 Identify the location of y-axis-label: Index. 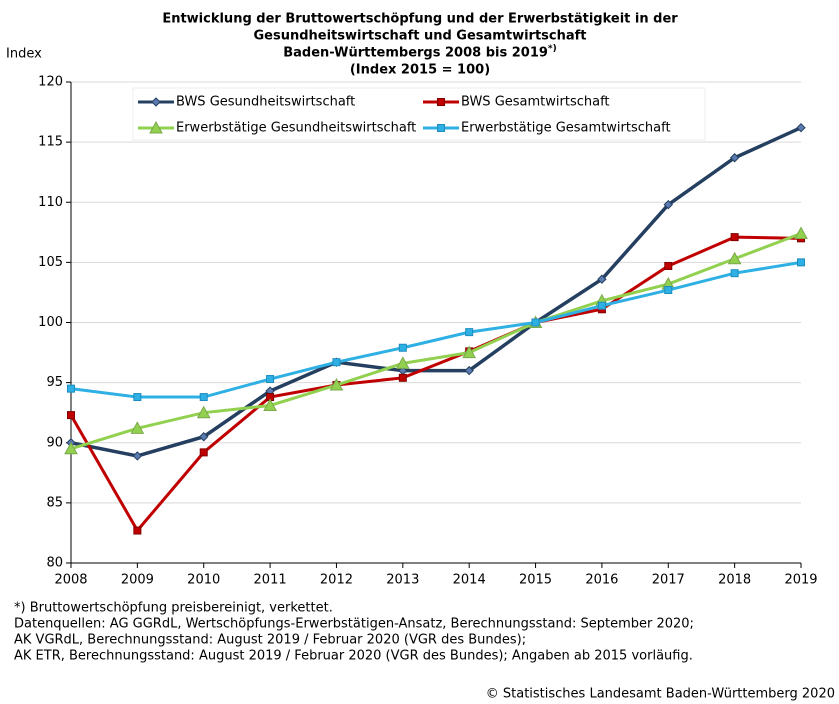
(24, 54).